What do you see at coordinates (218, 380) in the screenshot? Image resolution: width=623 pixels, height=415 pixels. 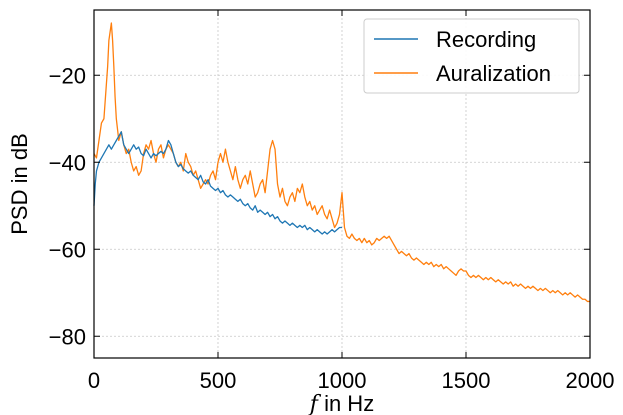 I see `x-tick-label: 500` at bounding box center [218, 380].